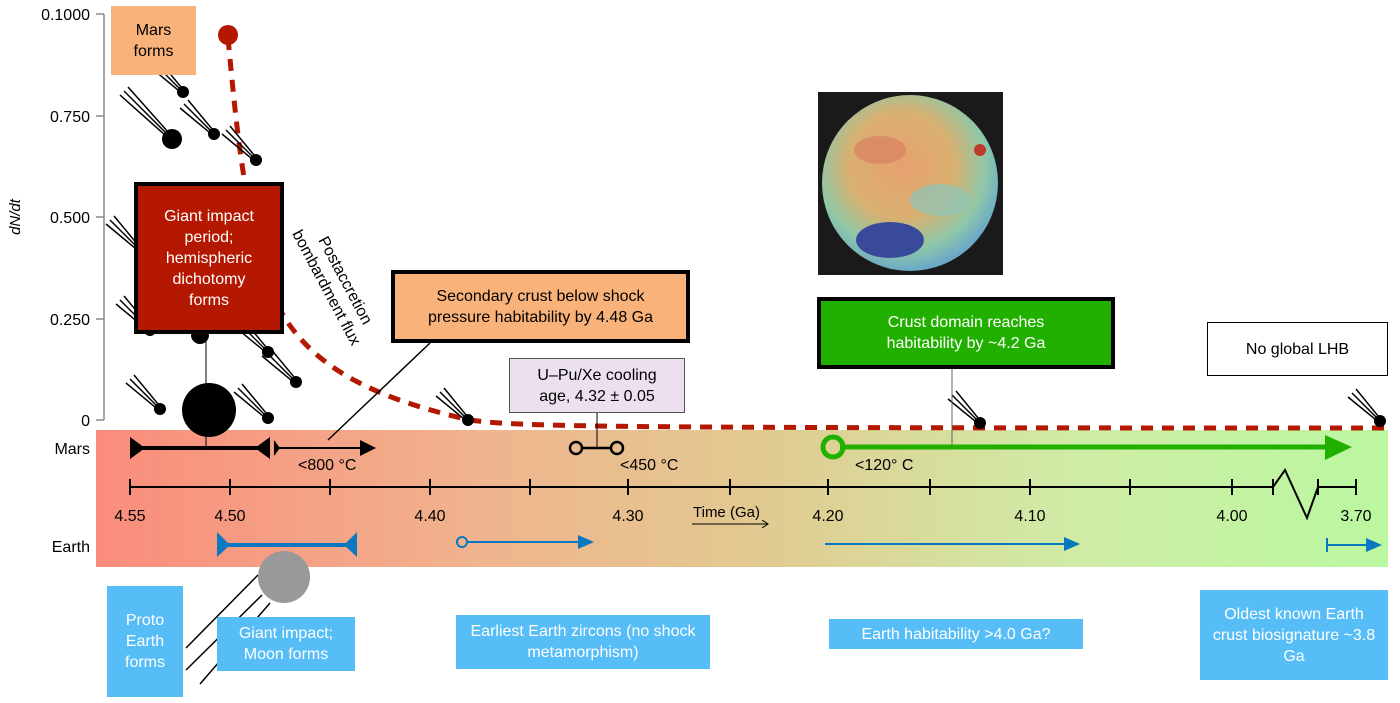 The width and height of the screenshot is (1400, 703). Describe the element at coordinates (743, 494) in the screenshot. I see `time-axis` at that location.